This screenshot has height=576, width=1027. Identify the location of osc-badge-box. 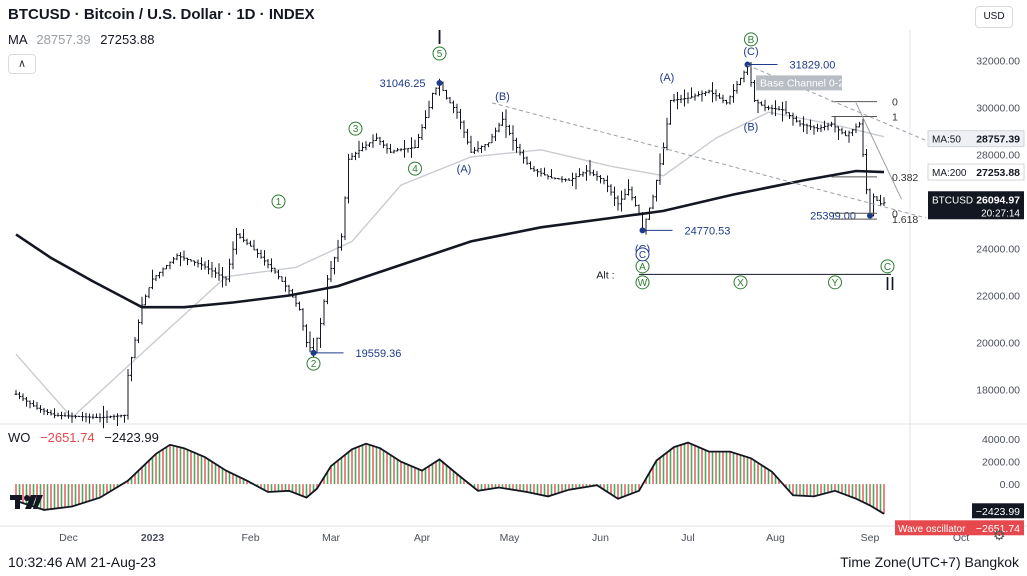
(998, 511).